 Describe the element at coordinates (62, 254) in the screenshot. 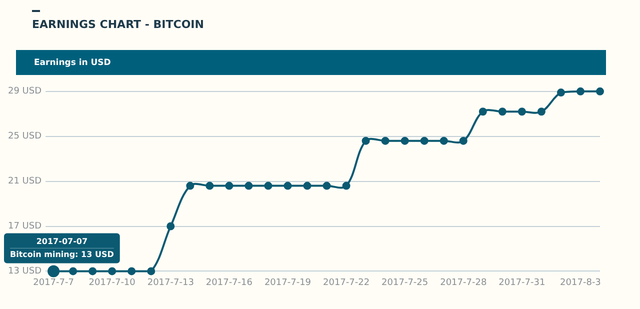

I see `annotation: Bitcoin mining: 13 USD` at that location.